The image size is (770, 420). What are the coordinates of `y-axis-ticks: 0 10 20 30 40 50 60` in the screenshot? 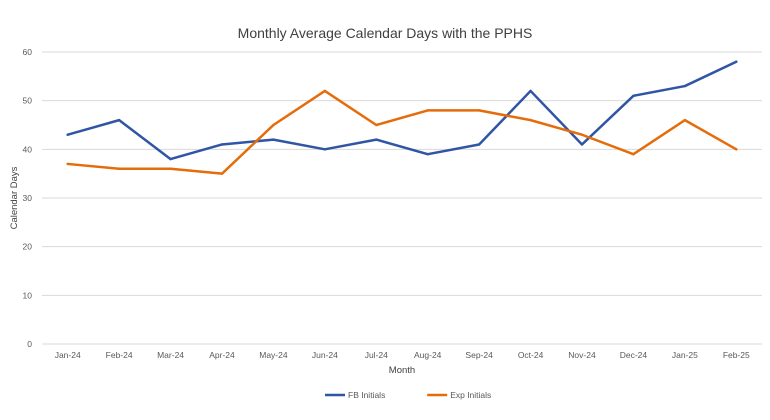 It's located at (28, 198).